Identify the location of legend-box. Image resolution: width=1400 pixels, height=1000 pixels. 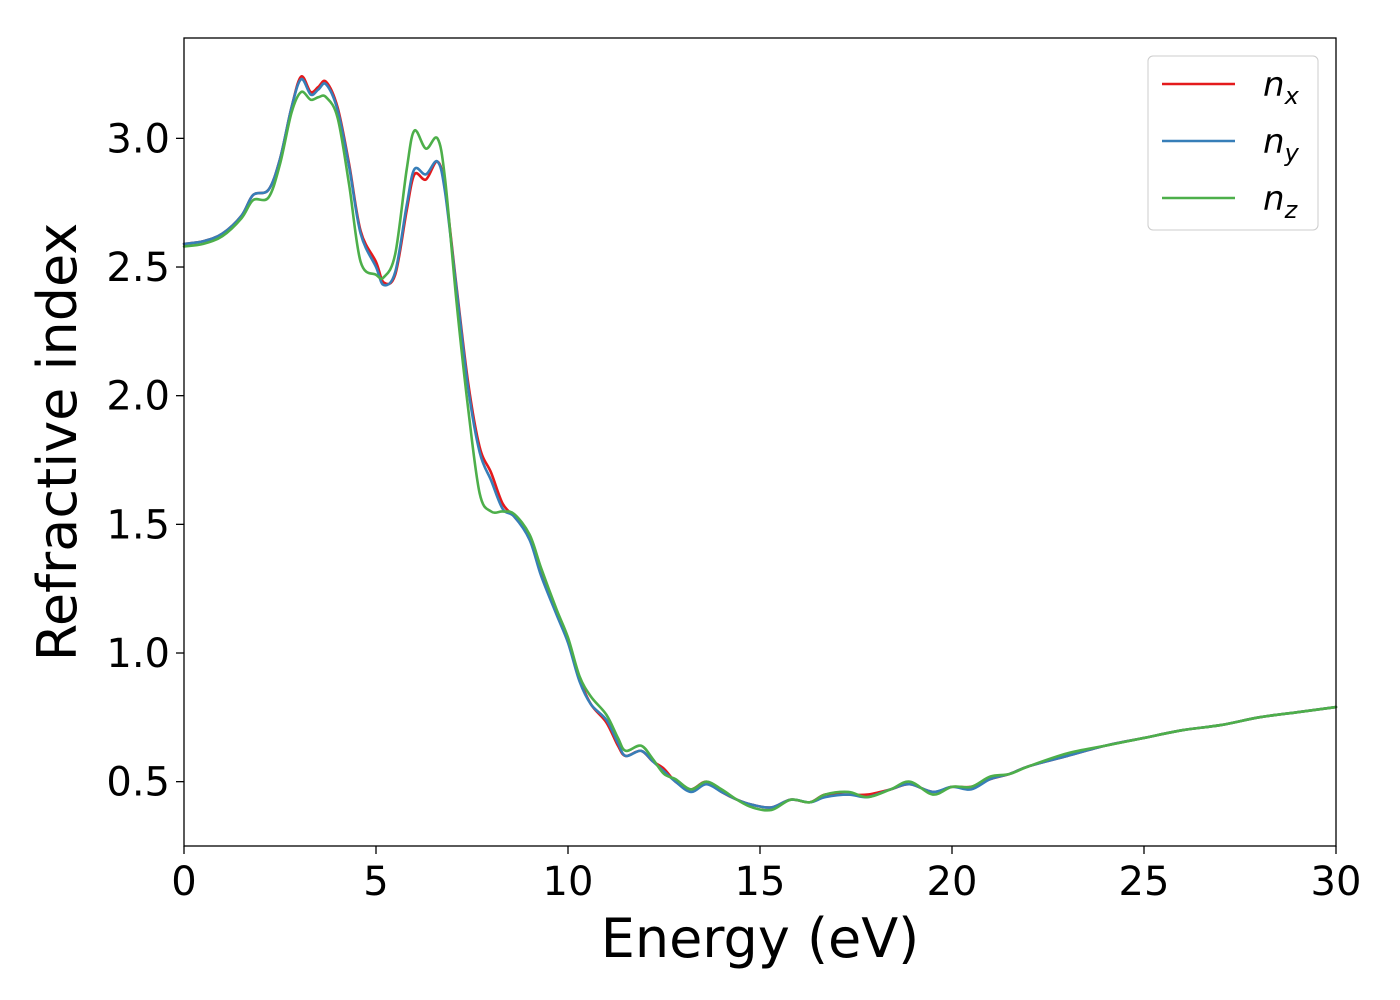
(1233, 143).